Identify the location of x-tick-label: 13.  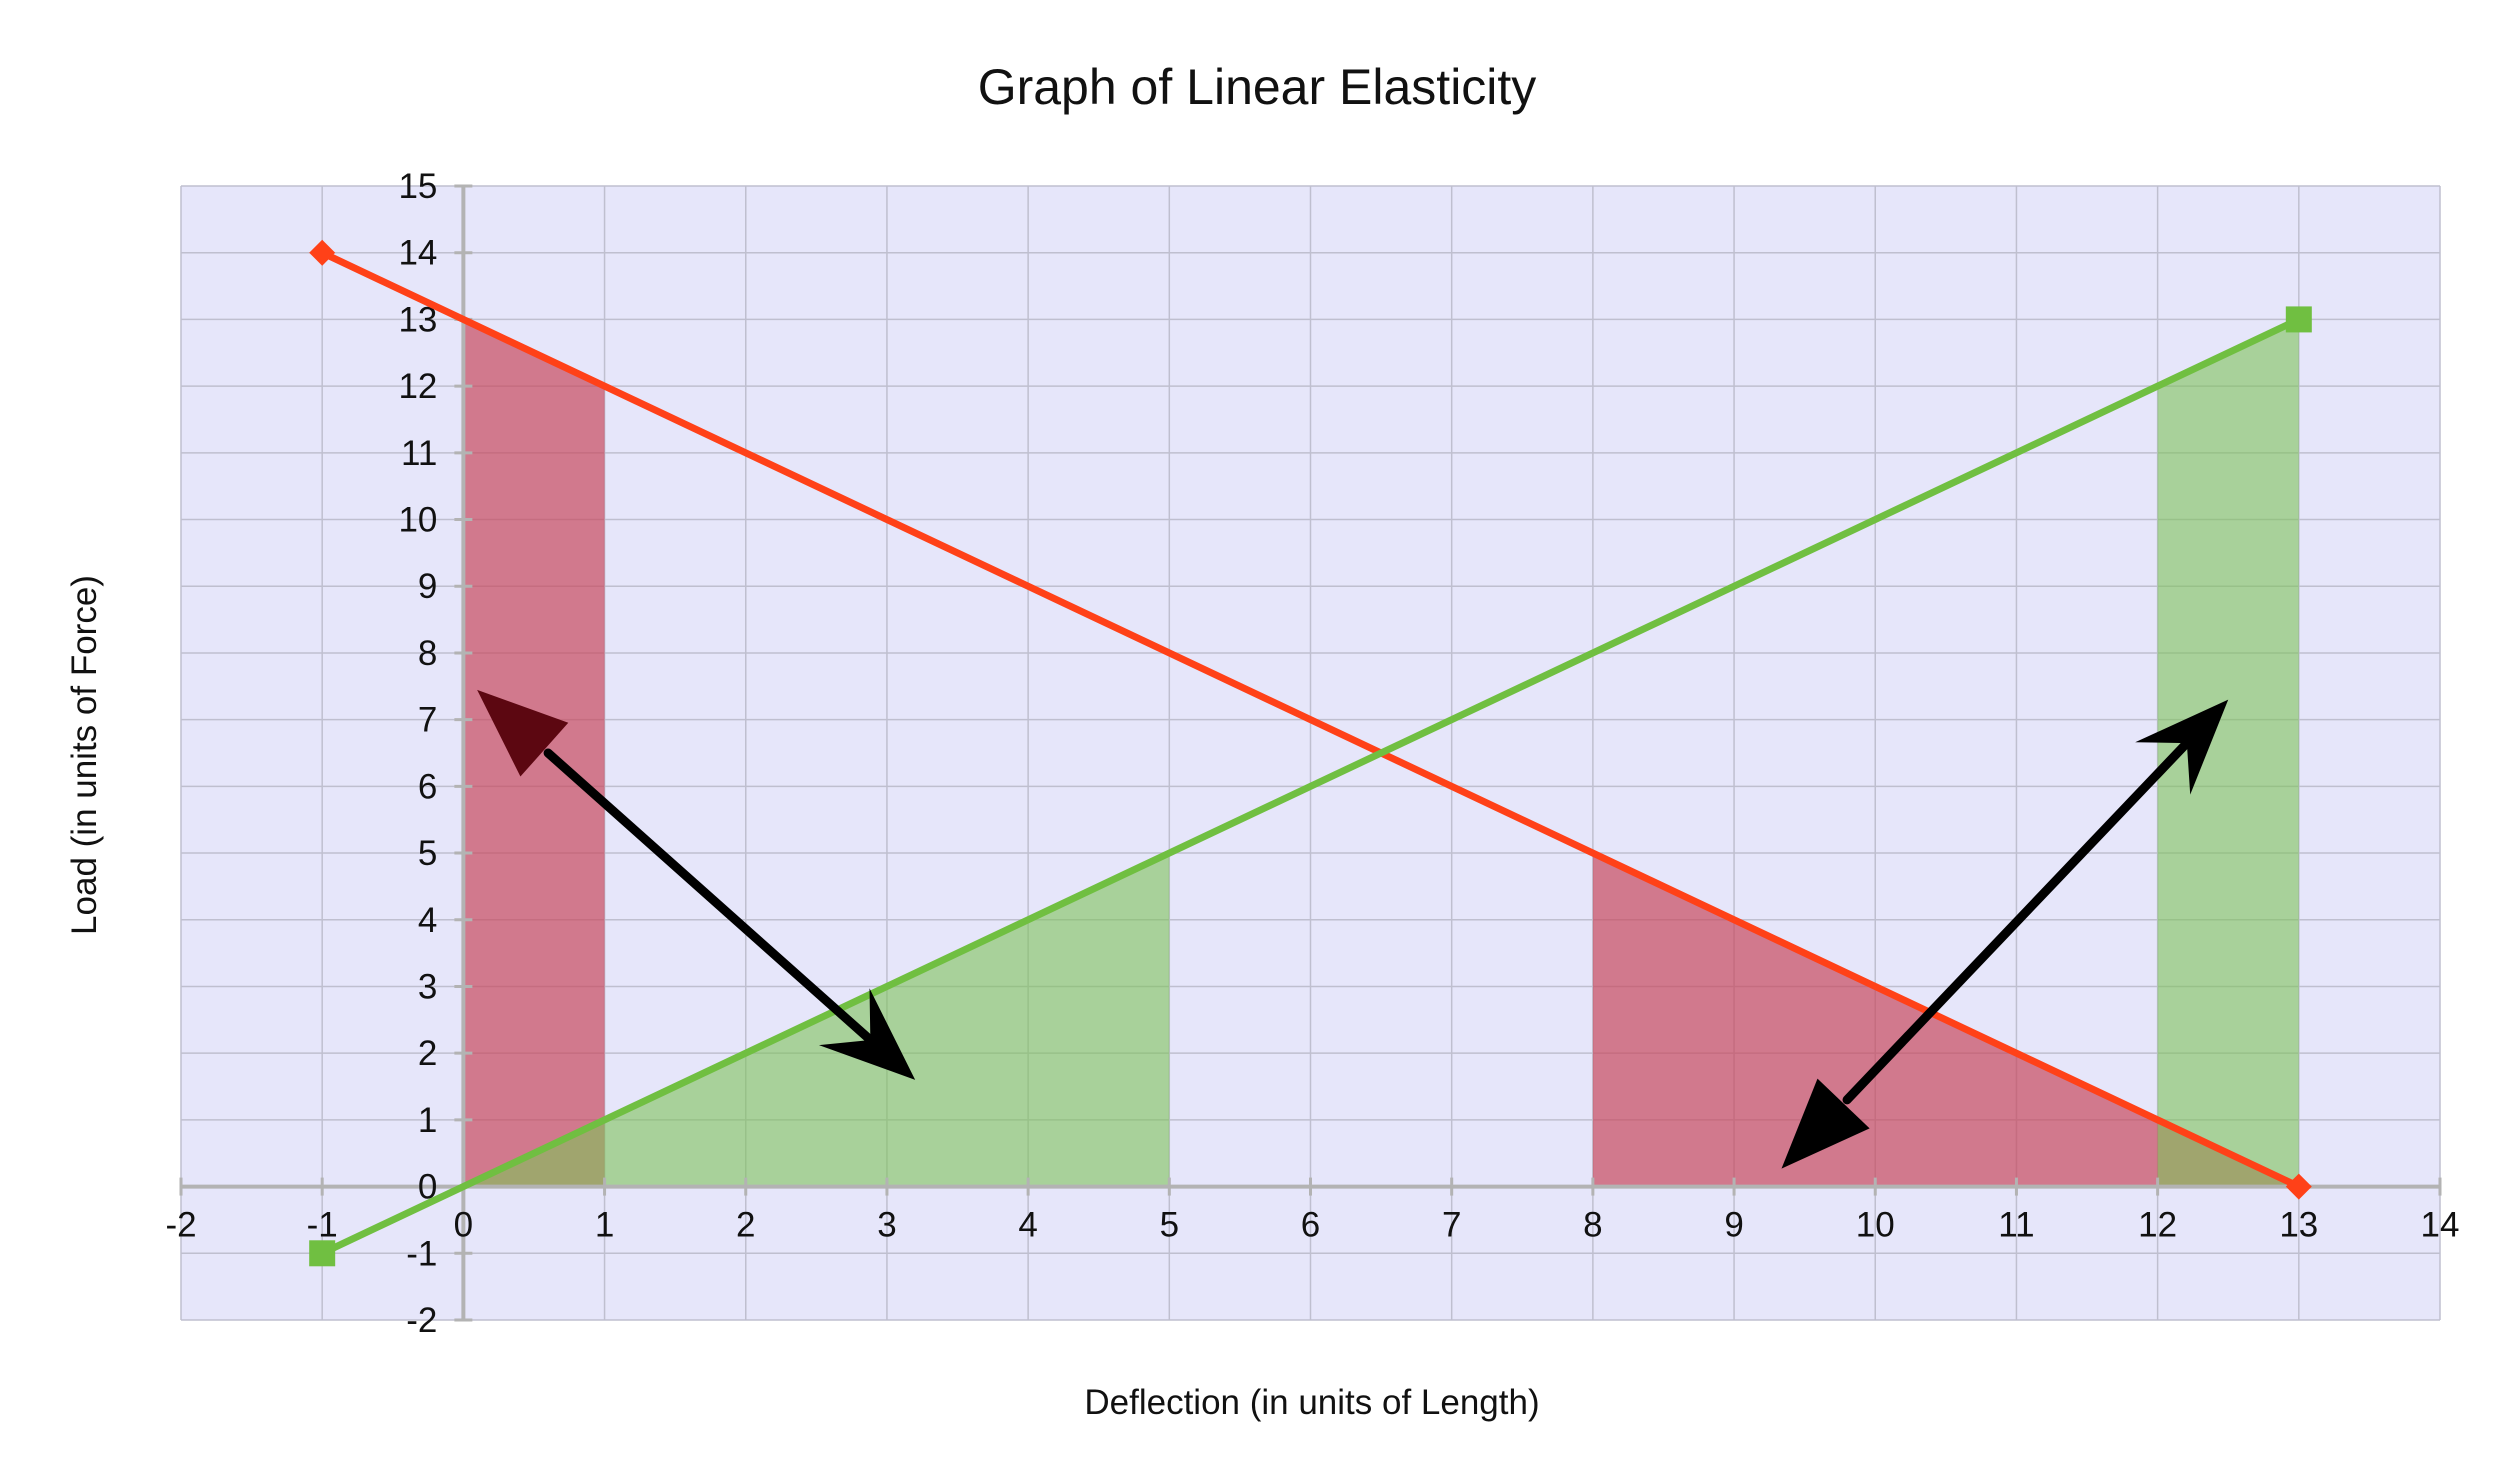
(2298, 1225).